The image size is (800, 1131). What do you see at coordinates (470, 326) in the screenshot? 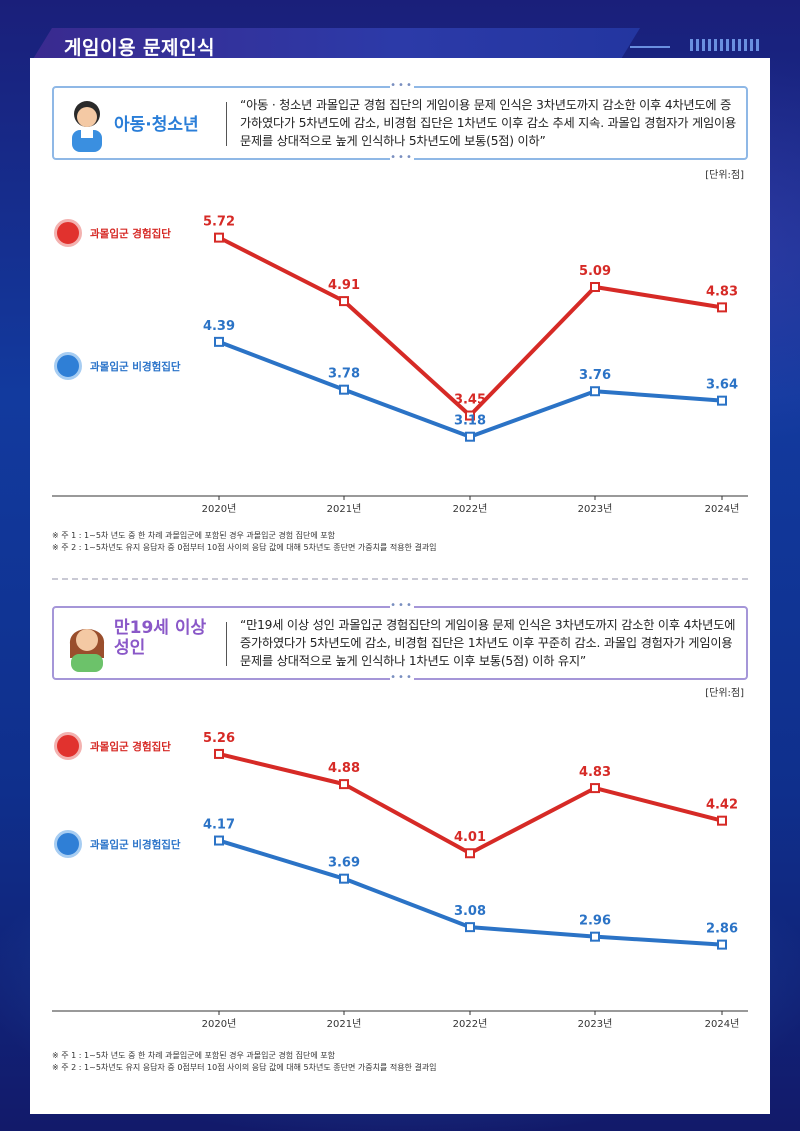
I see `series-line-experienced` at bounding box center [470, 326].